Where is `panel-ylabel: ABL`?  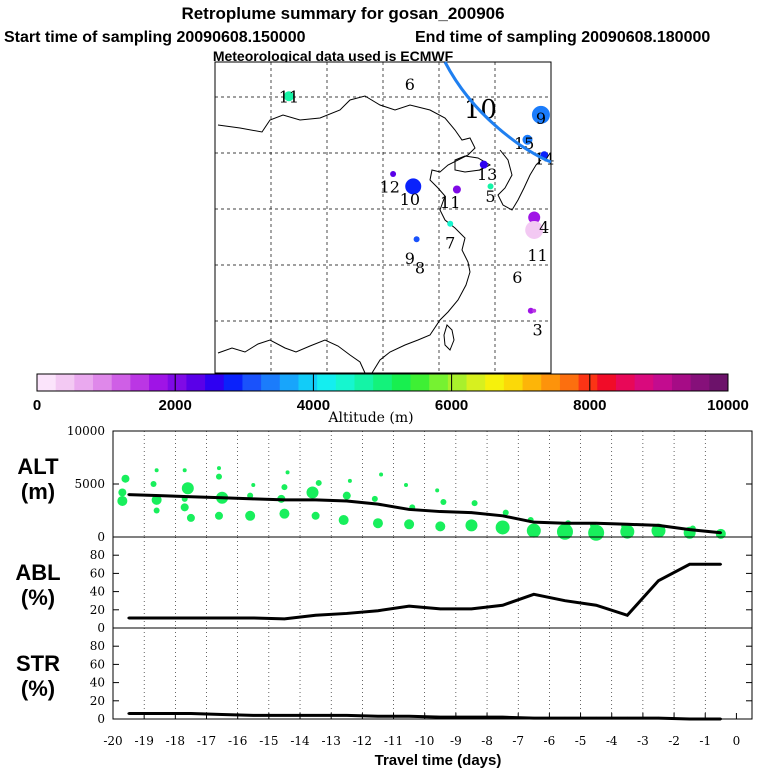
panel-ylabel: ABL is located at coordinates (37, 572).